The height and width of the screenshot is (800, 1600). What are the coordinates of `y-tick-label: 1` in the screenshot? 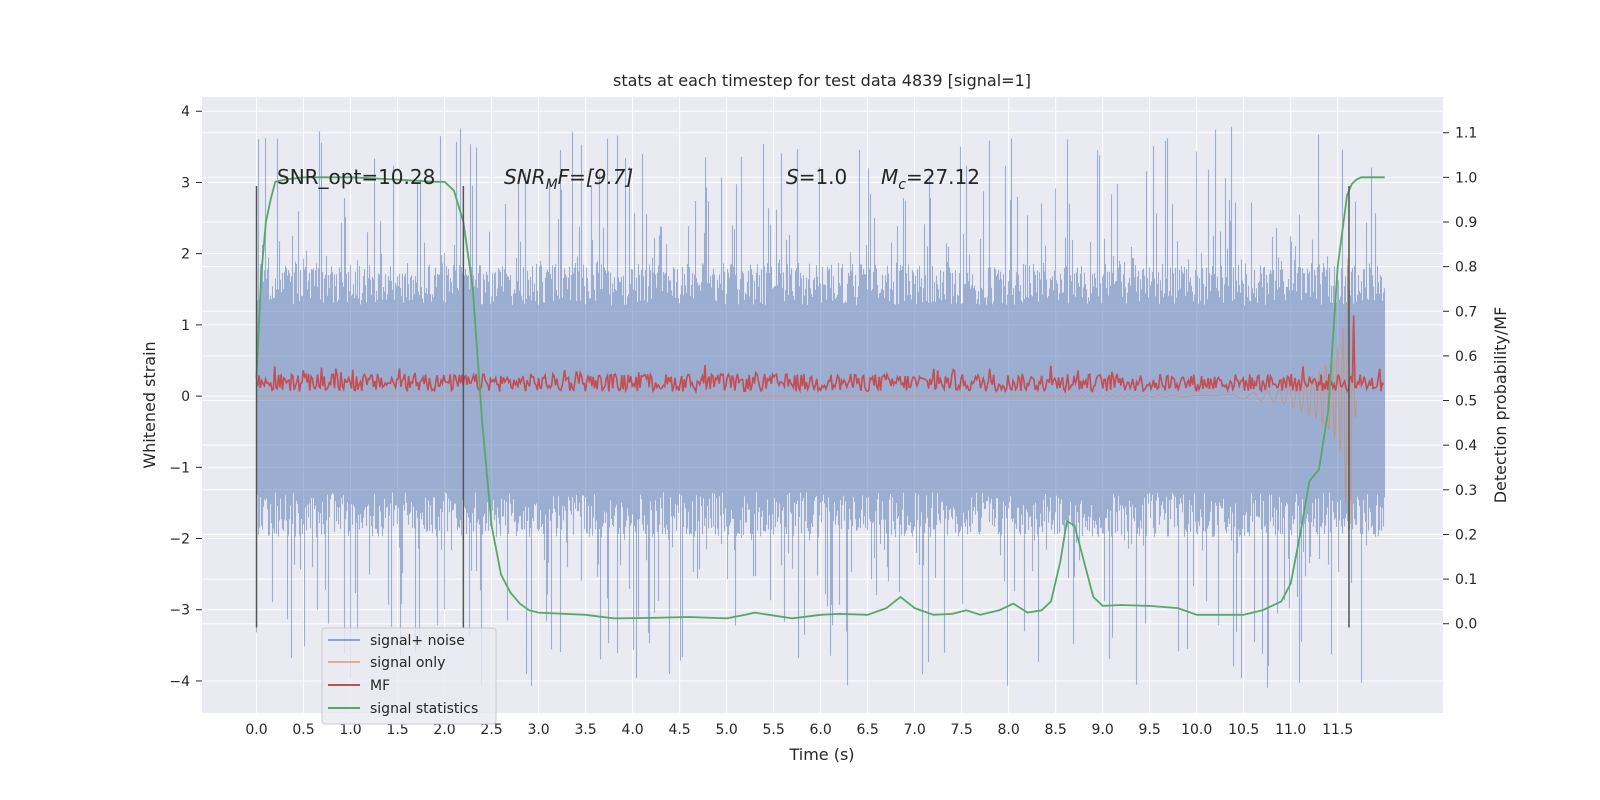 It's located at (185, 326).